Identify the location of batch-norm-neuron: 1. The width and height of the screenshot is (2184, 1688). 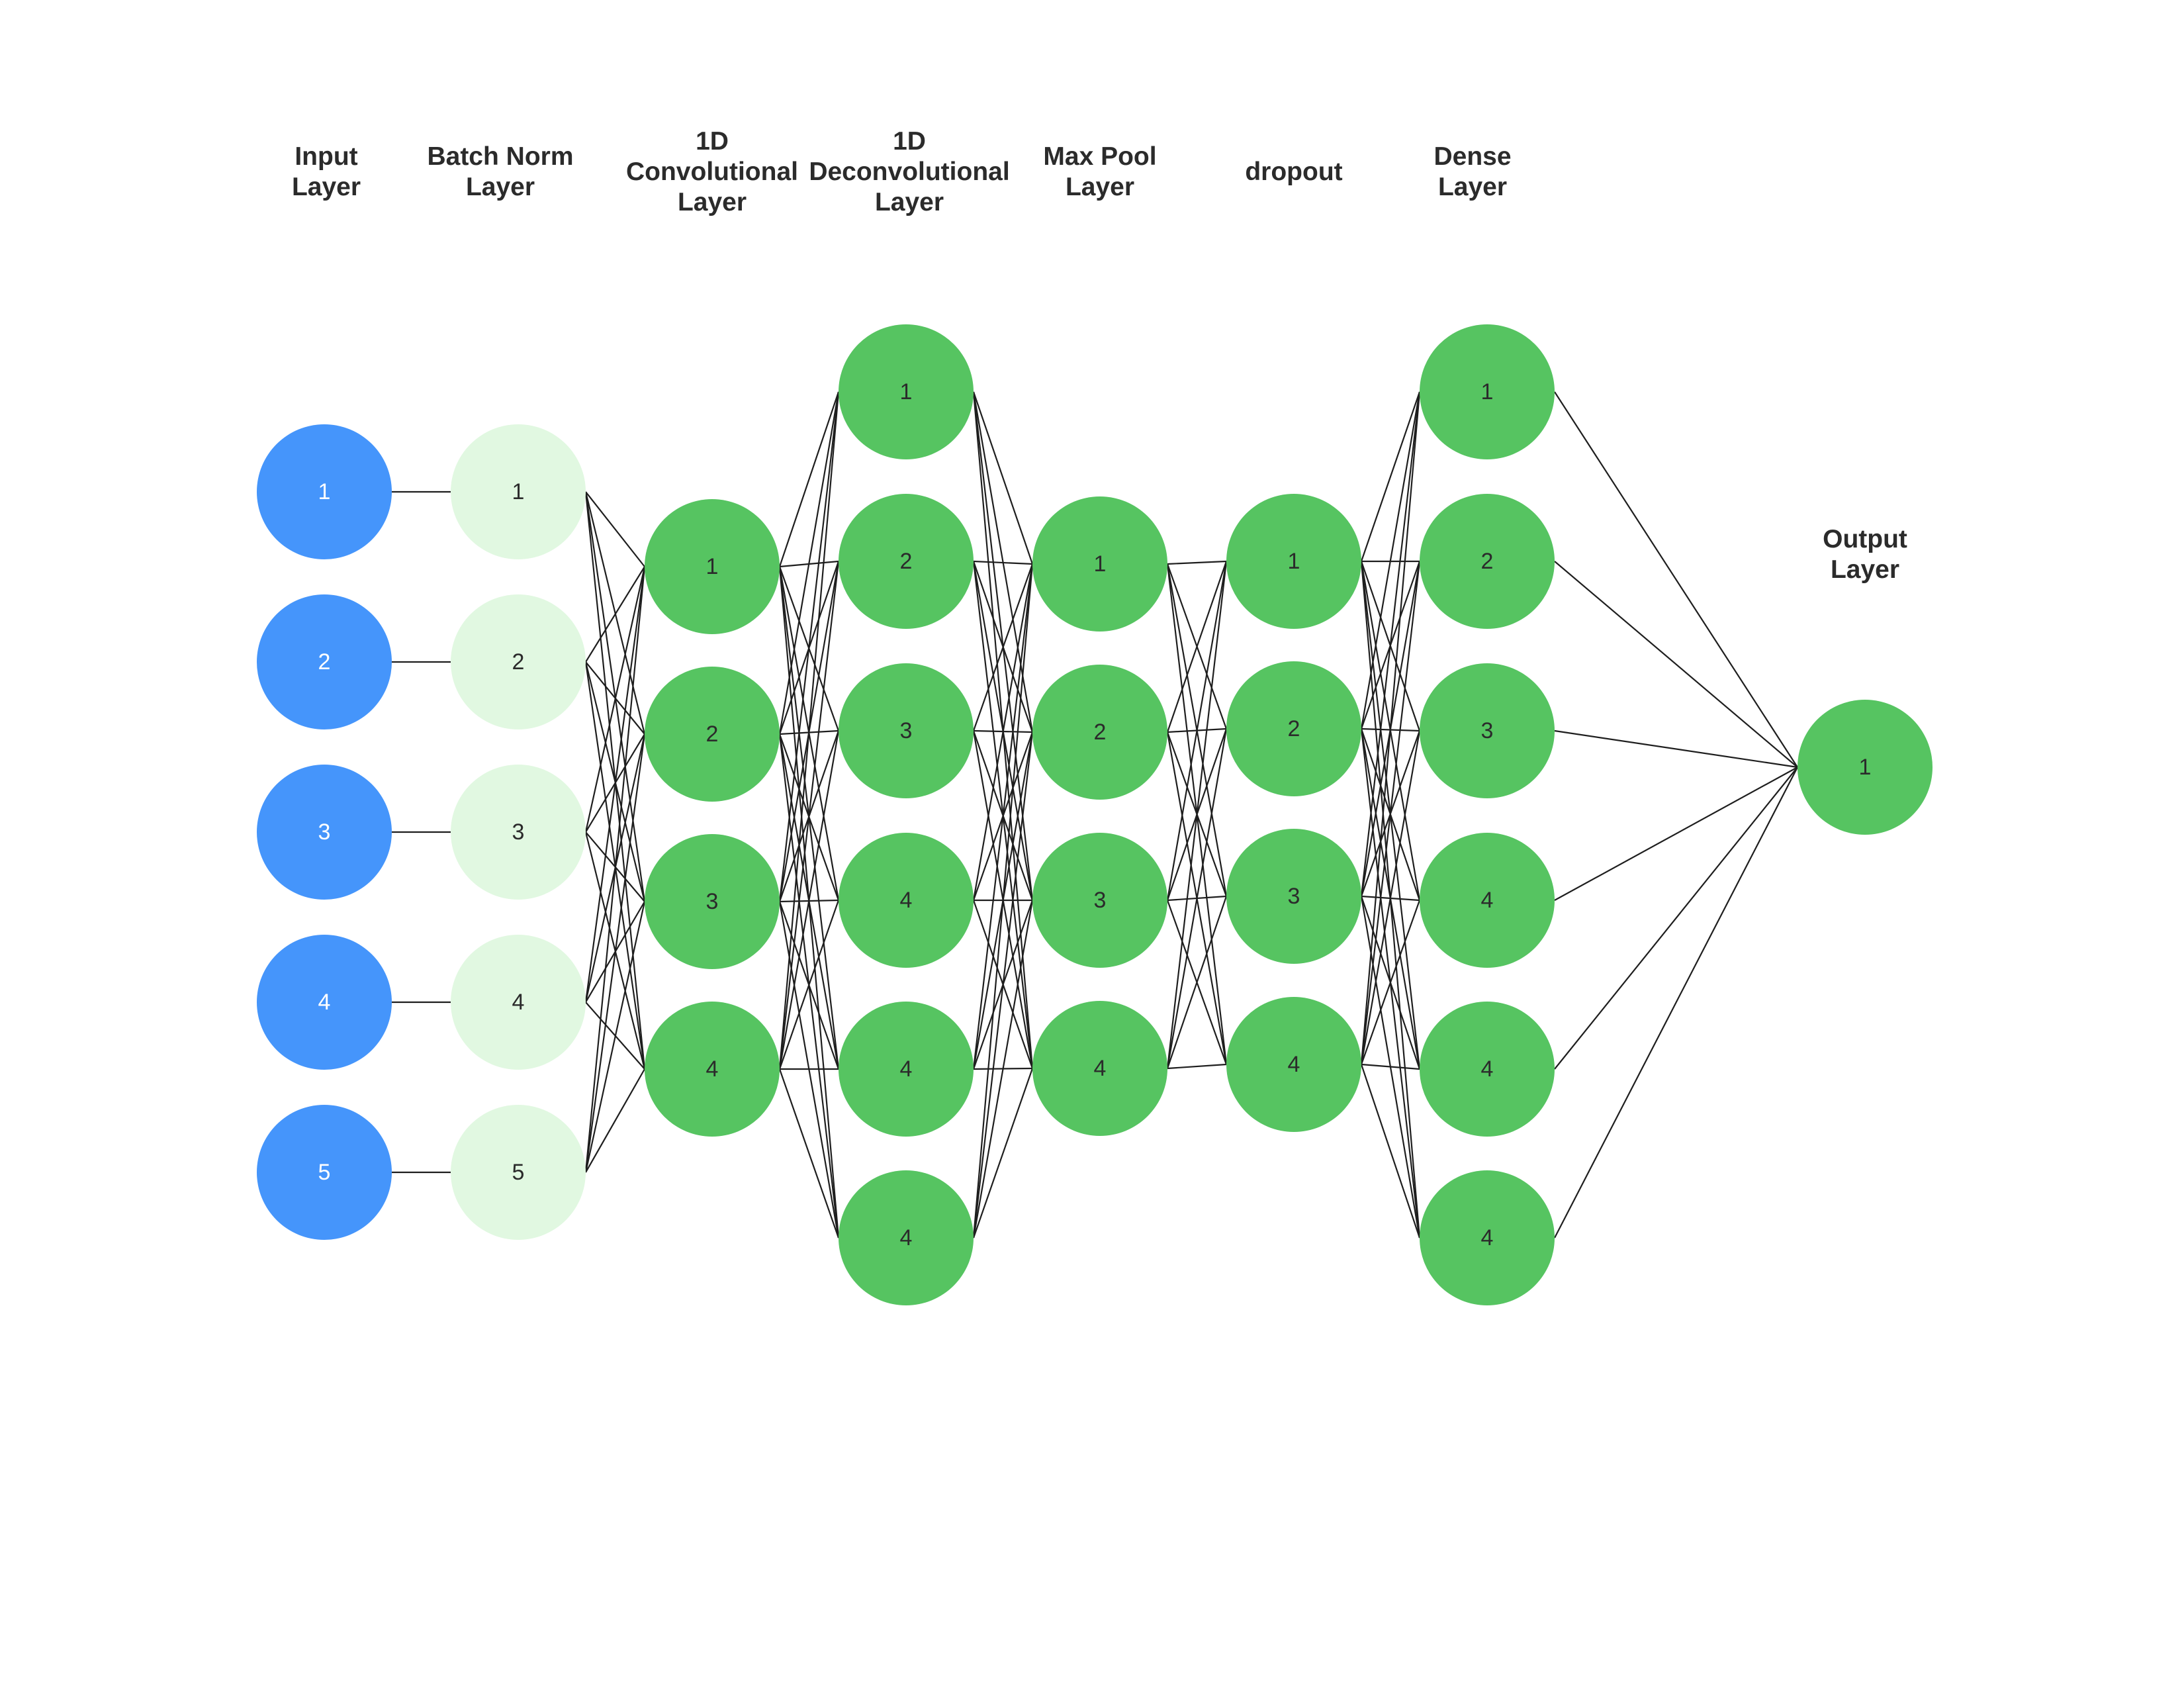
(518, 491).